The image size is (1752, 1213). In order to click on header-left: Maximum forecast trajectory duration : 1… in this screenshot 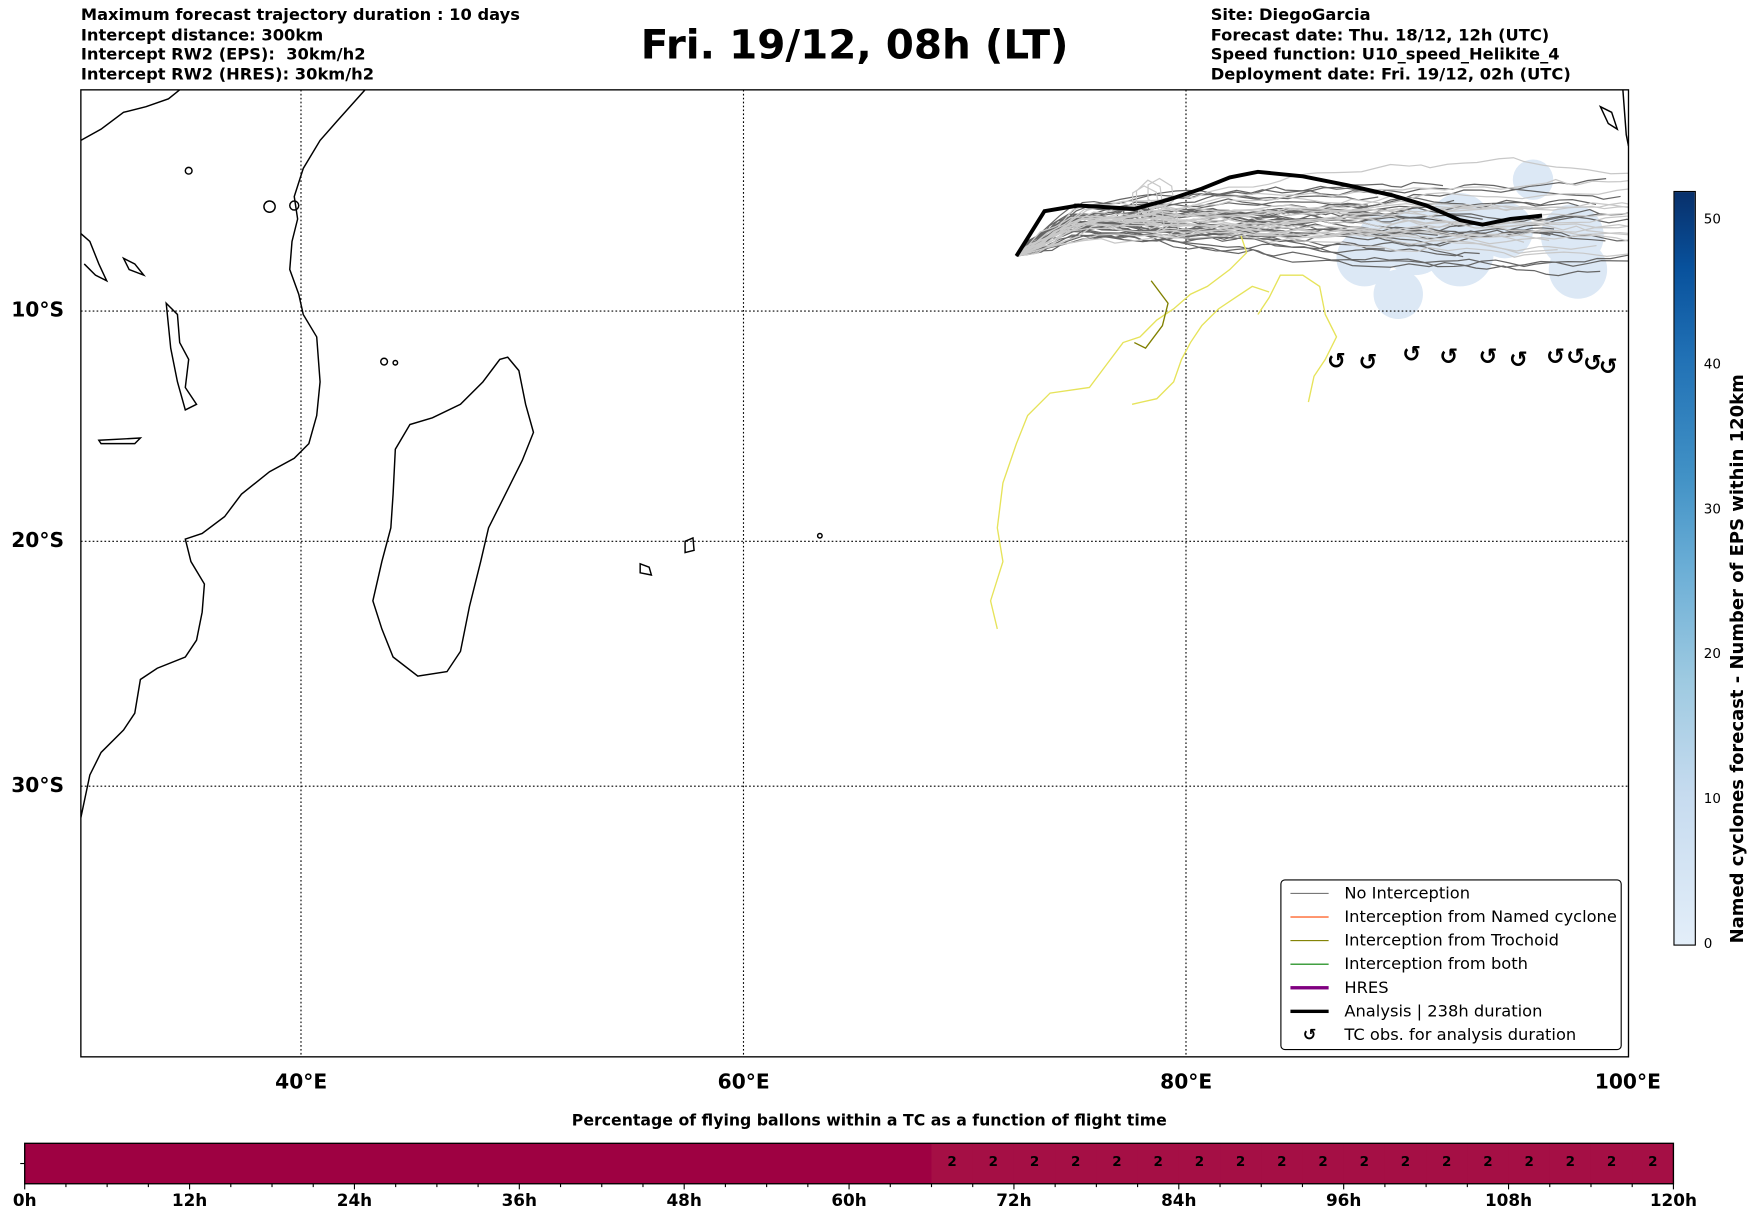, I will do `click(300, 46)`.